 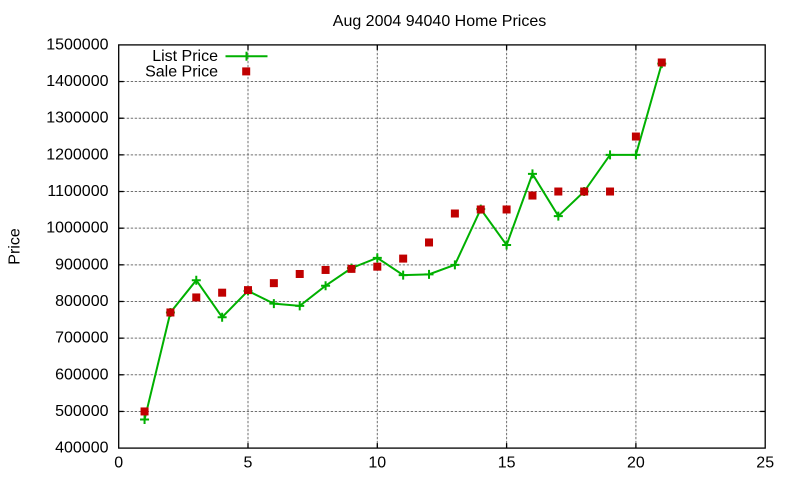 What do you see at coordinates (377, 462) in the screenshot?
I see `svg-text: 10` at bounding box center [377, 462].